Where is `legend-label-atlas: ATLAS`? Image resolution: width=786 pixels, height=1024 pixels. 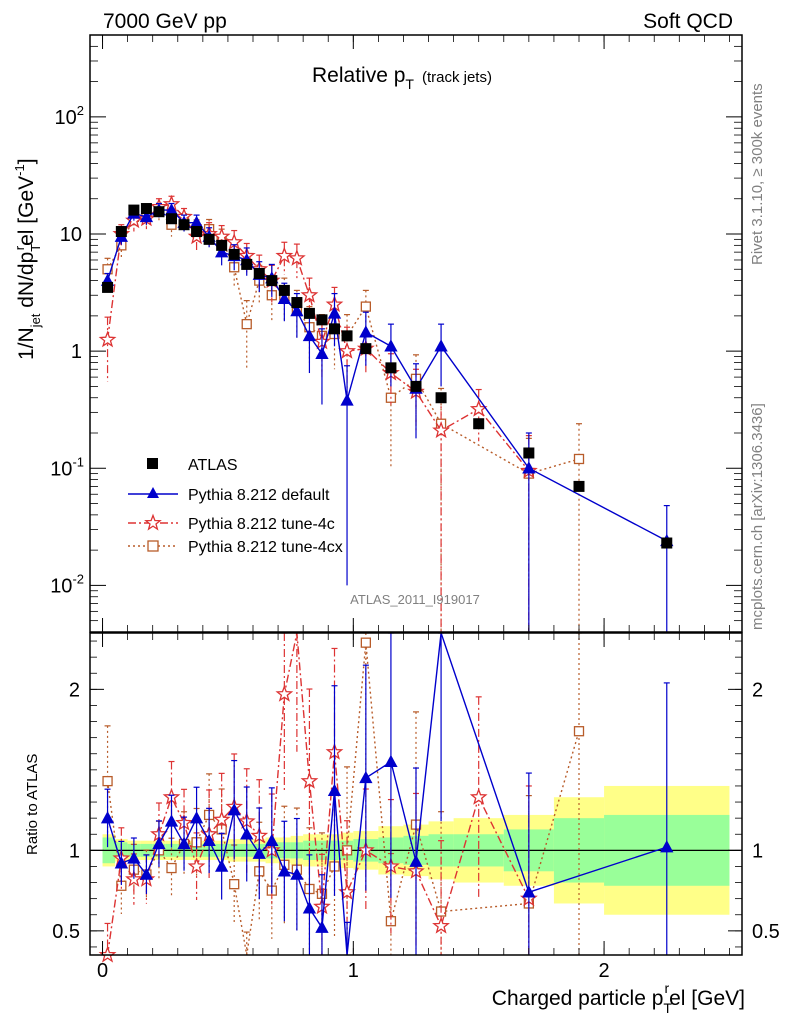 legend-label-atlas: ATLAS is located at coordinates (213, 465).